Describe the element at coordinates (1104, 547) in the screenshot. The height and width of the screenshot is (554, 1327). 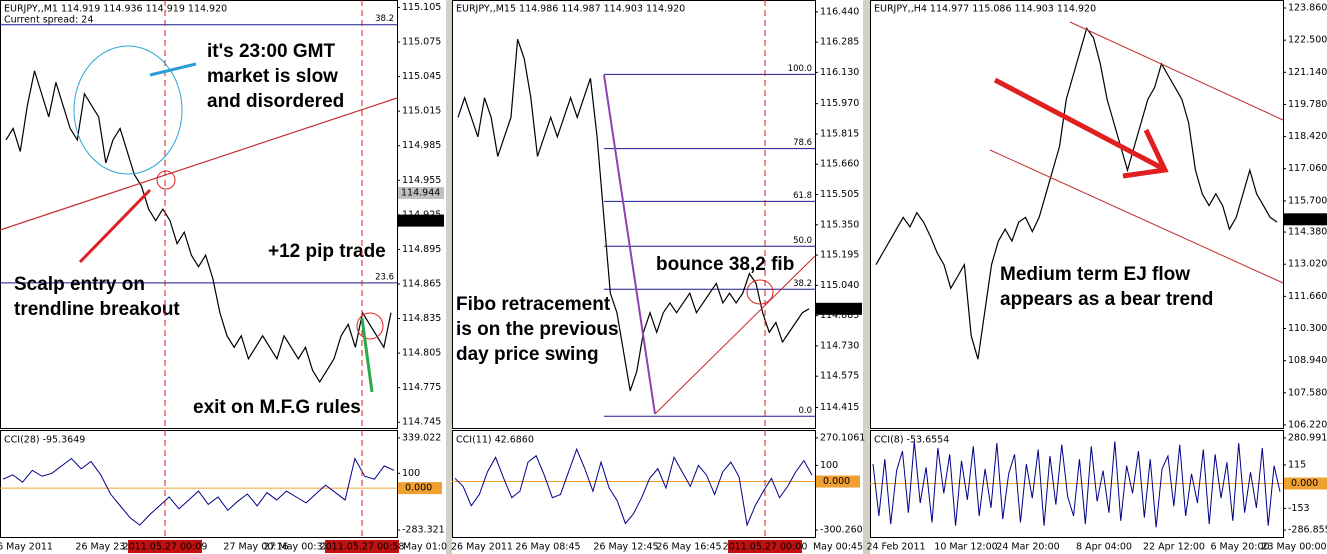
I see `x-tick-label: 8 Apr 04:00` at that location.